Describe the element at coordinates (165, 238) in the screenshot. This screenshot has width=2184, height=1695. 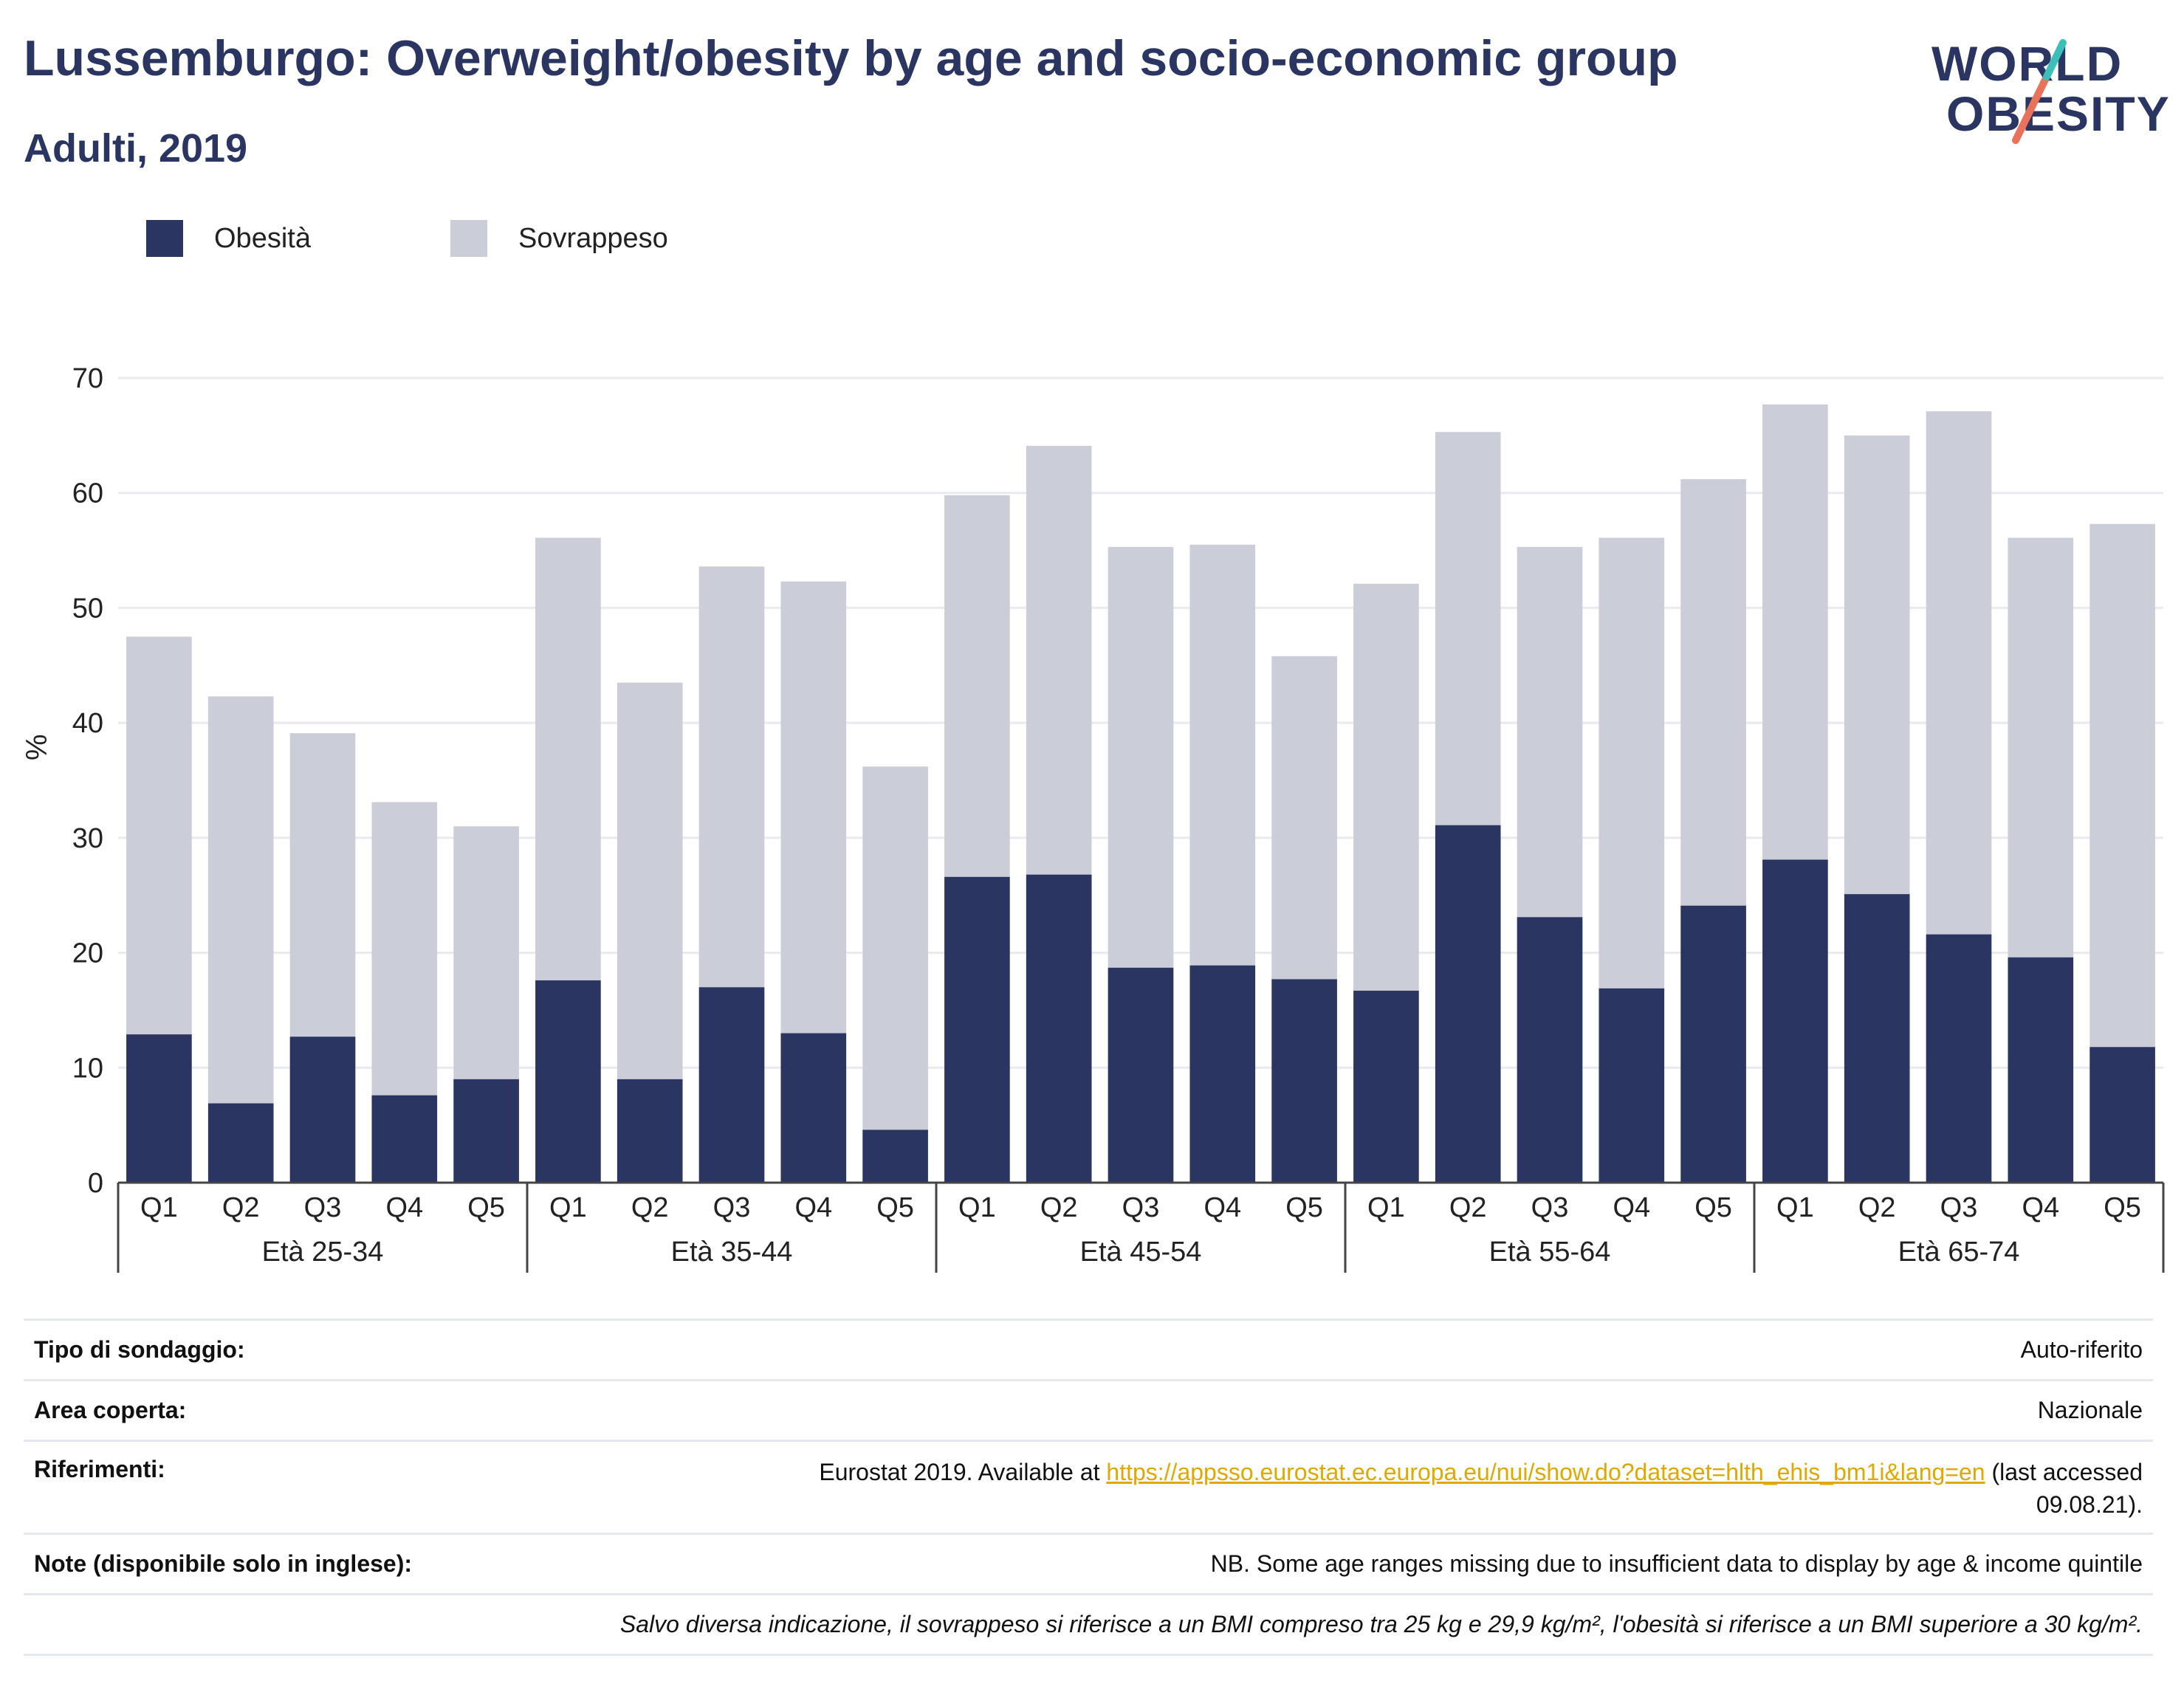
I see `legend-swatch-obesity` at that location.